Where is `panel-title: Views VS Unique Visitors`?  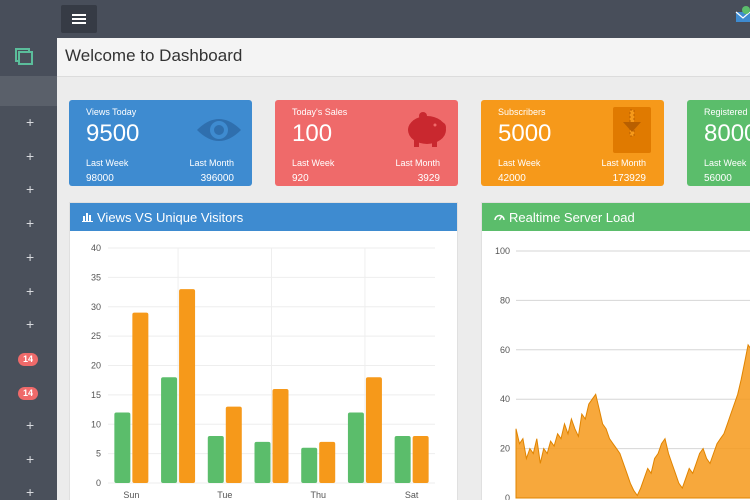 panel-title: Views VS Unique Visitors is located at coordinates (170, 217).